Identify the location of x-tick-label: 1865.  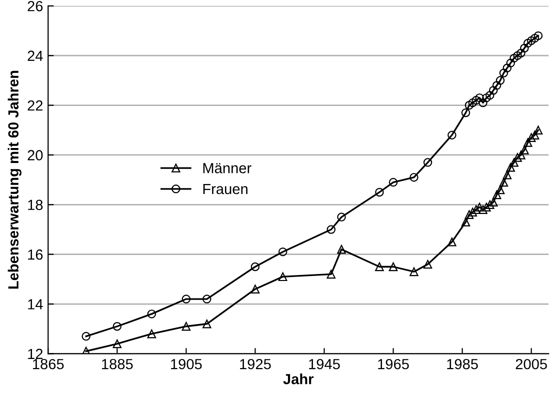
(48, 364).